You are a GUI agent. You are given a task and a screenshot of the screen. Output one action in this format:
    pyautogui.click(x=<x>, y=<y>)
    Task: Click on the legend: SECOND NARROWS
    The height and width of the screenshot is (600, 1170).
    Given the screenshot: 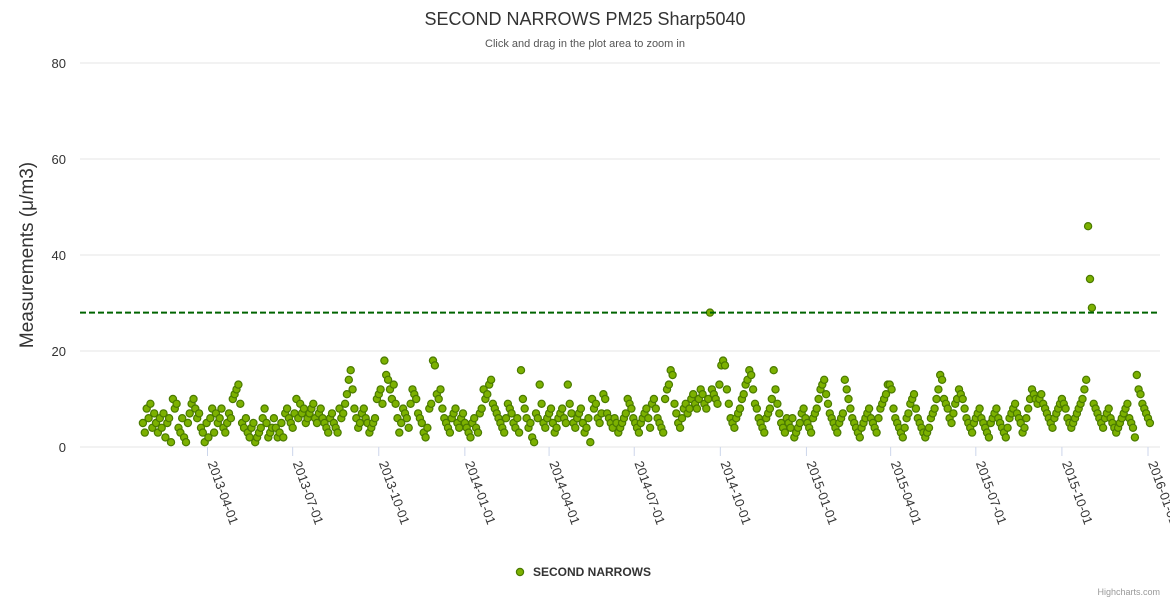 What is the action you would take?
    pyautogui.click(x=583, y=572)
    